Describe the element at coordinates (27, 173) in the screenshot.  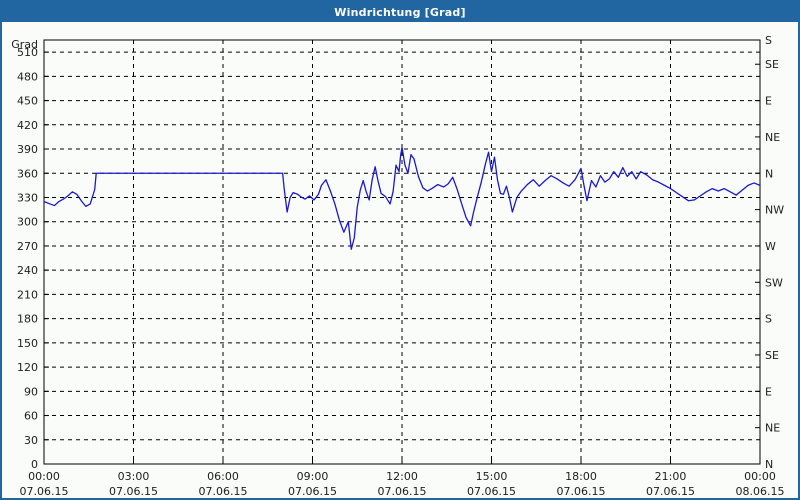
I see `y-tick-label: 360` at that location.